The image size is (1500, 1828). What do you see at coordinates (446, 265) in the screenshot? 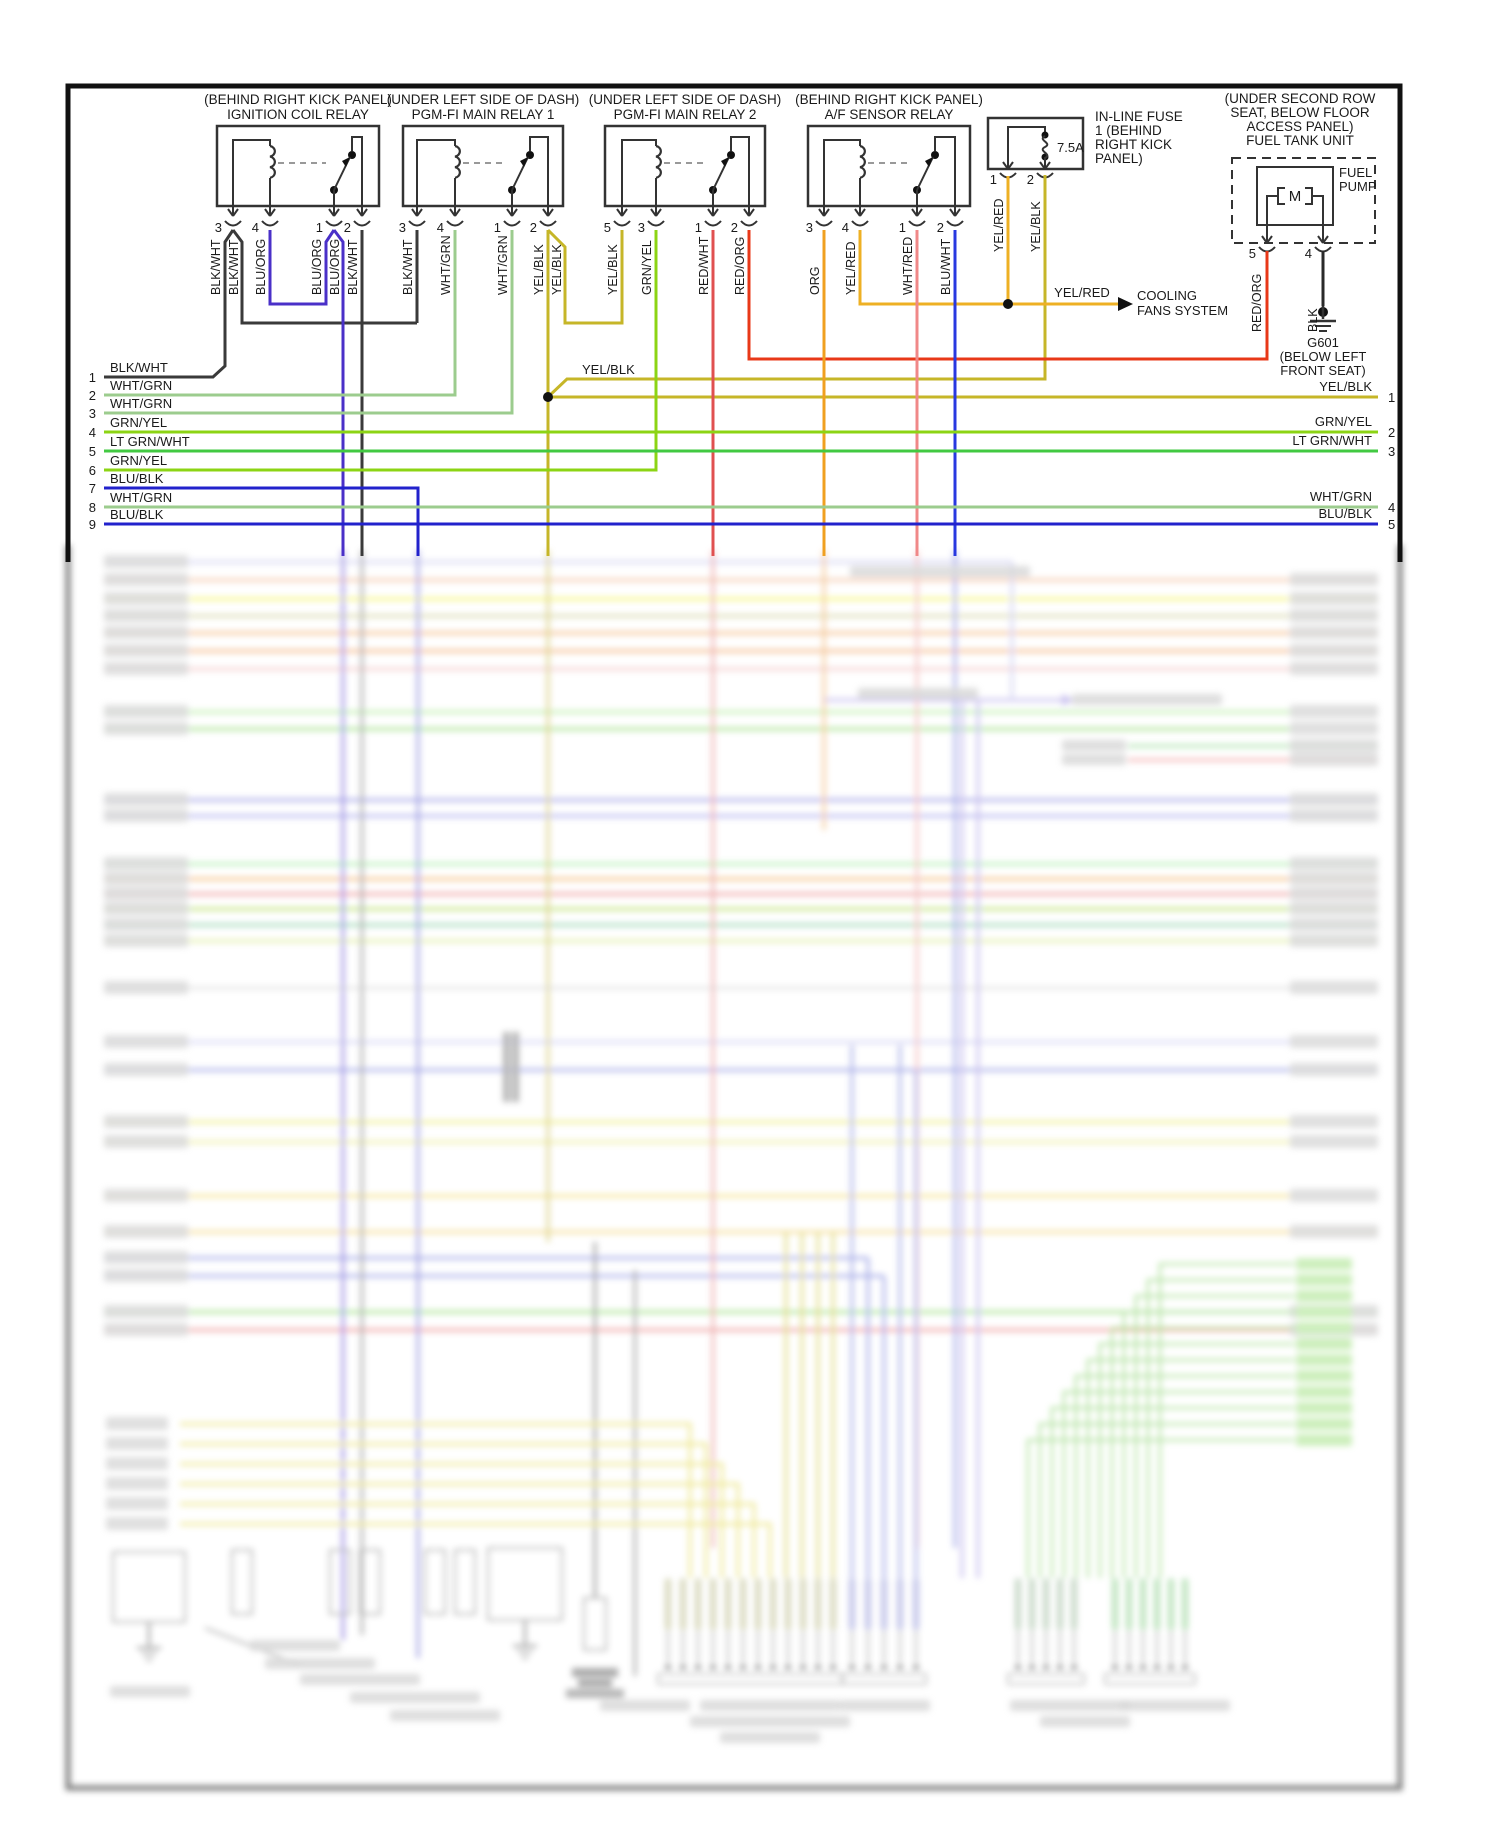
I see `wire-color-label: WHT/GRN` at bounding box center [446, 265].